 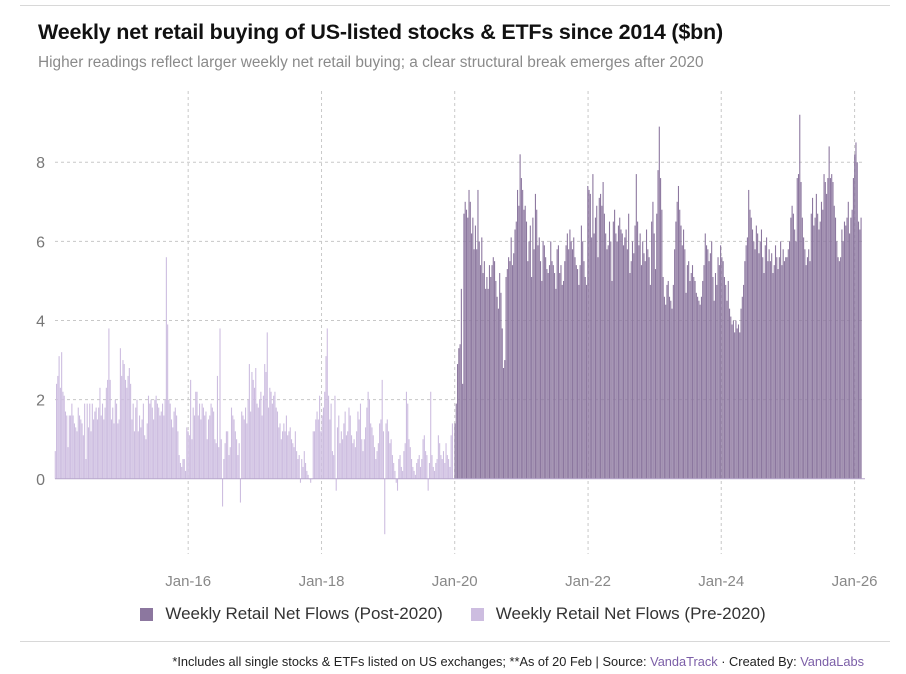 What do you see at coordinates (521, 581) in the screenshot?
I see `x-axis-ticks: Jan-16 Jan-18 Jan-20 Jan-22 Jan-24 Jan-26` at bounding box center [521, 581].